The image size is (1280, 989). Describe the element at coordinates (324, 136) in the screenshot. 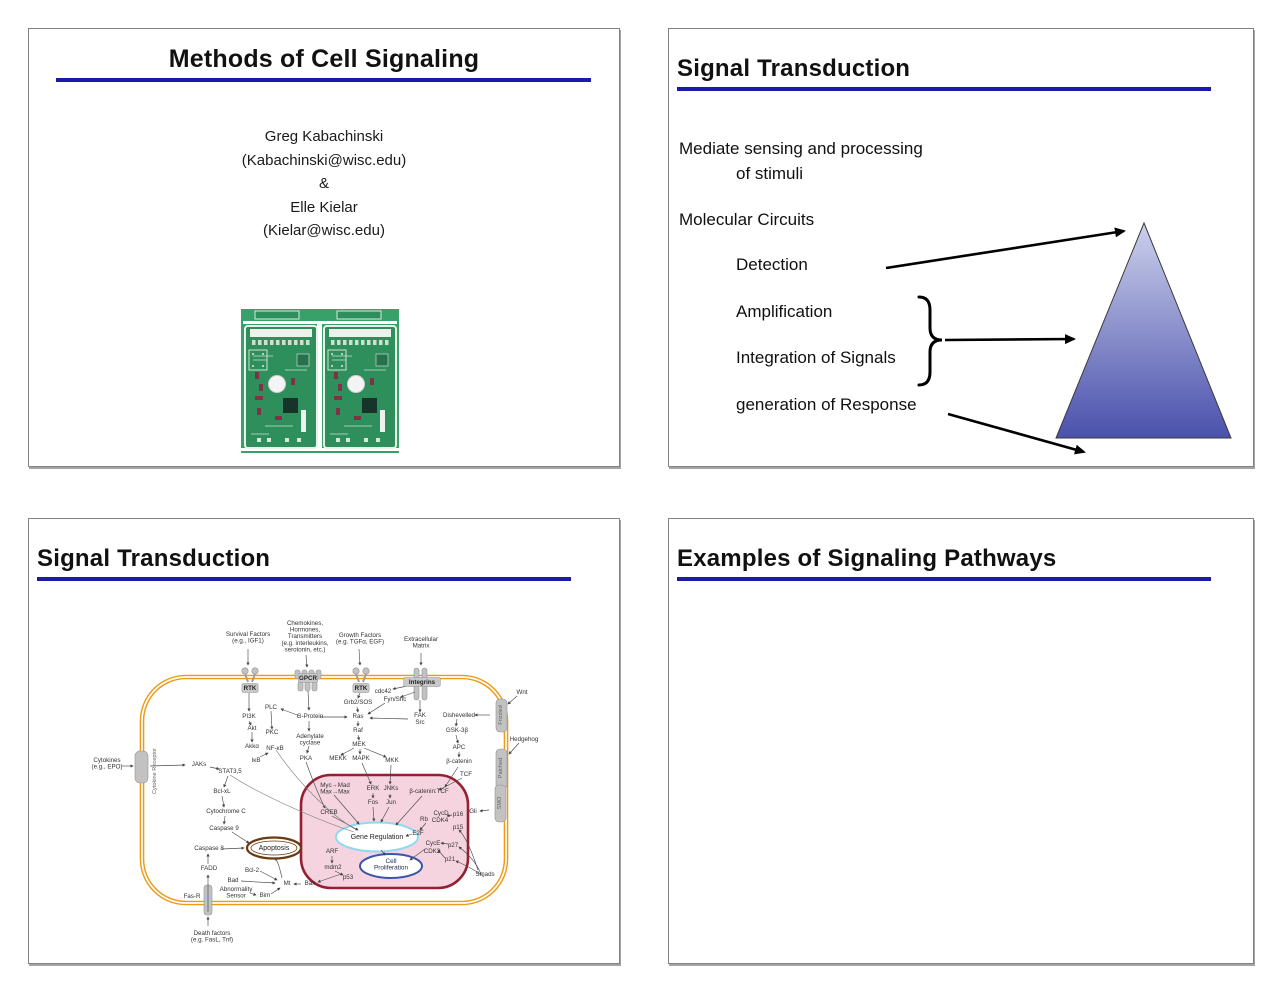

I see `author-line: Greg Kabachinski` at that location.